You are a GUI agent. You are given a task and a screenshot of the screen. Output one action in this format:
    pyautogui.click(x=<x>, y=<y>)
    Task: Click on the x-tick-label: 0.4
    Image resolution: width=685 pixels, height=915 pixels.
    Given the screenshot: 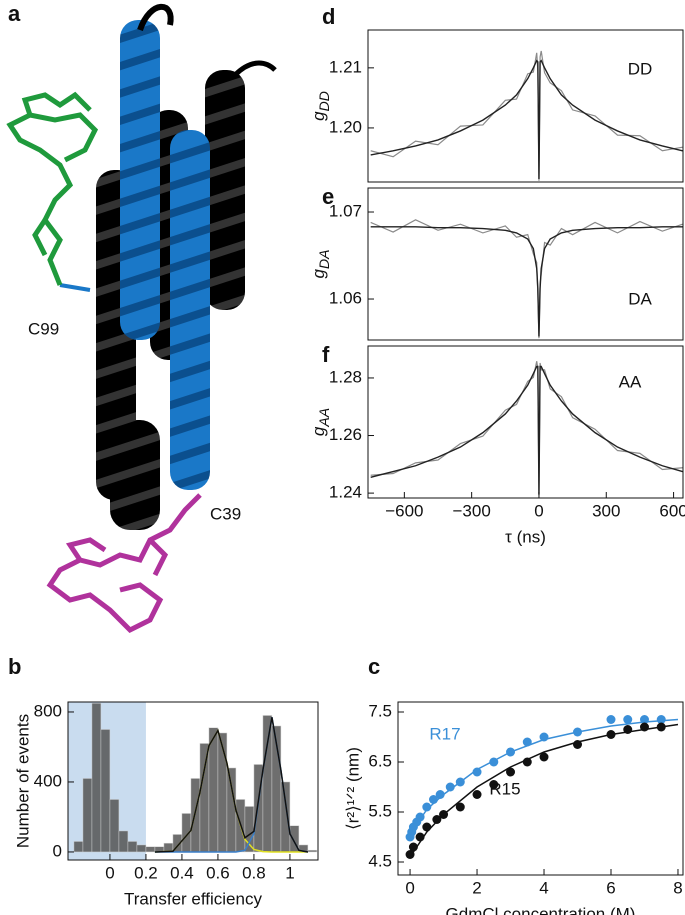 What is the action you would take?
    pyautogui.click(x=182, y=872)
    